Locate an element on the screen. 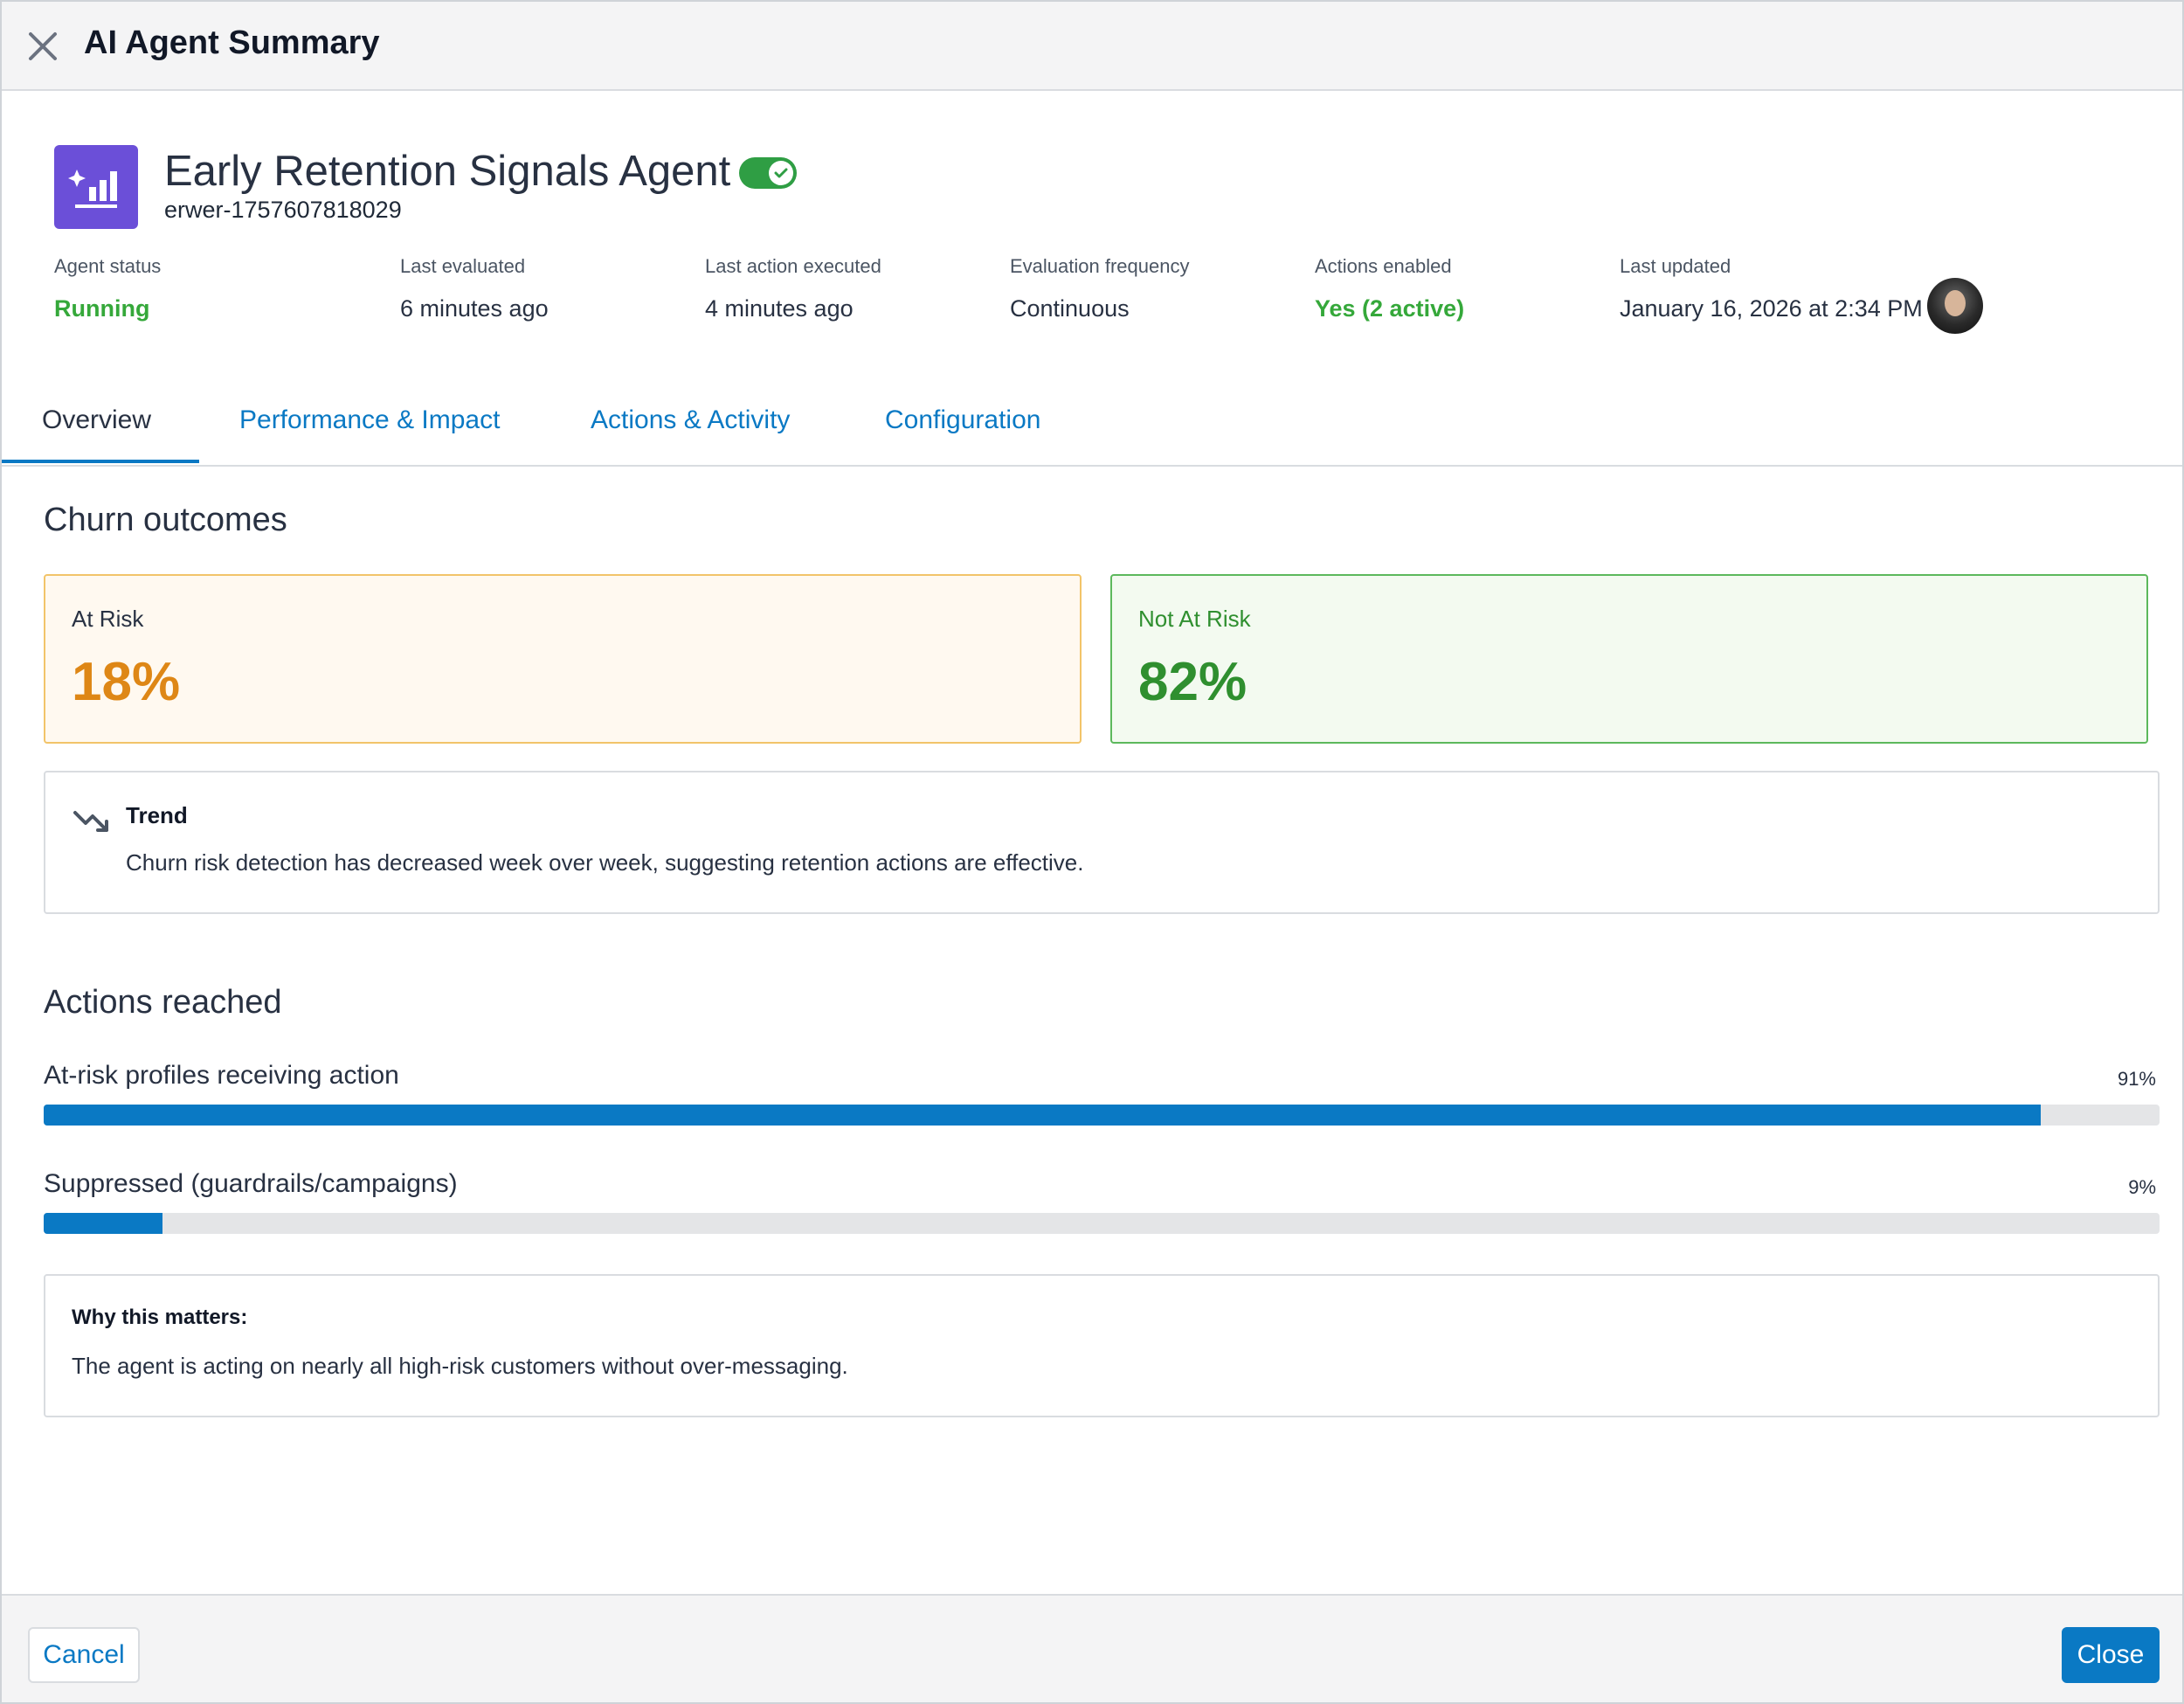  agent-id: erwer-1757607818029 is located at coordinates (283, 210).